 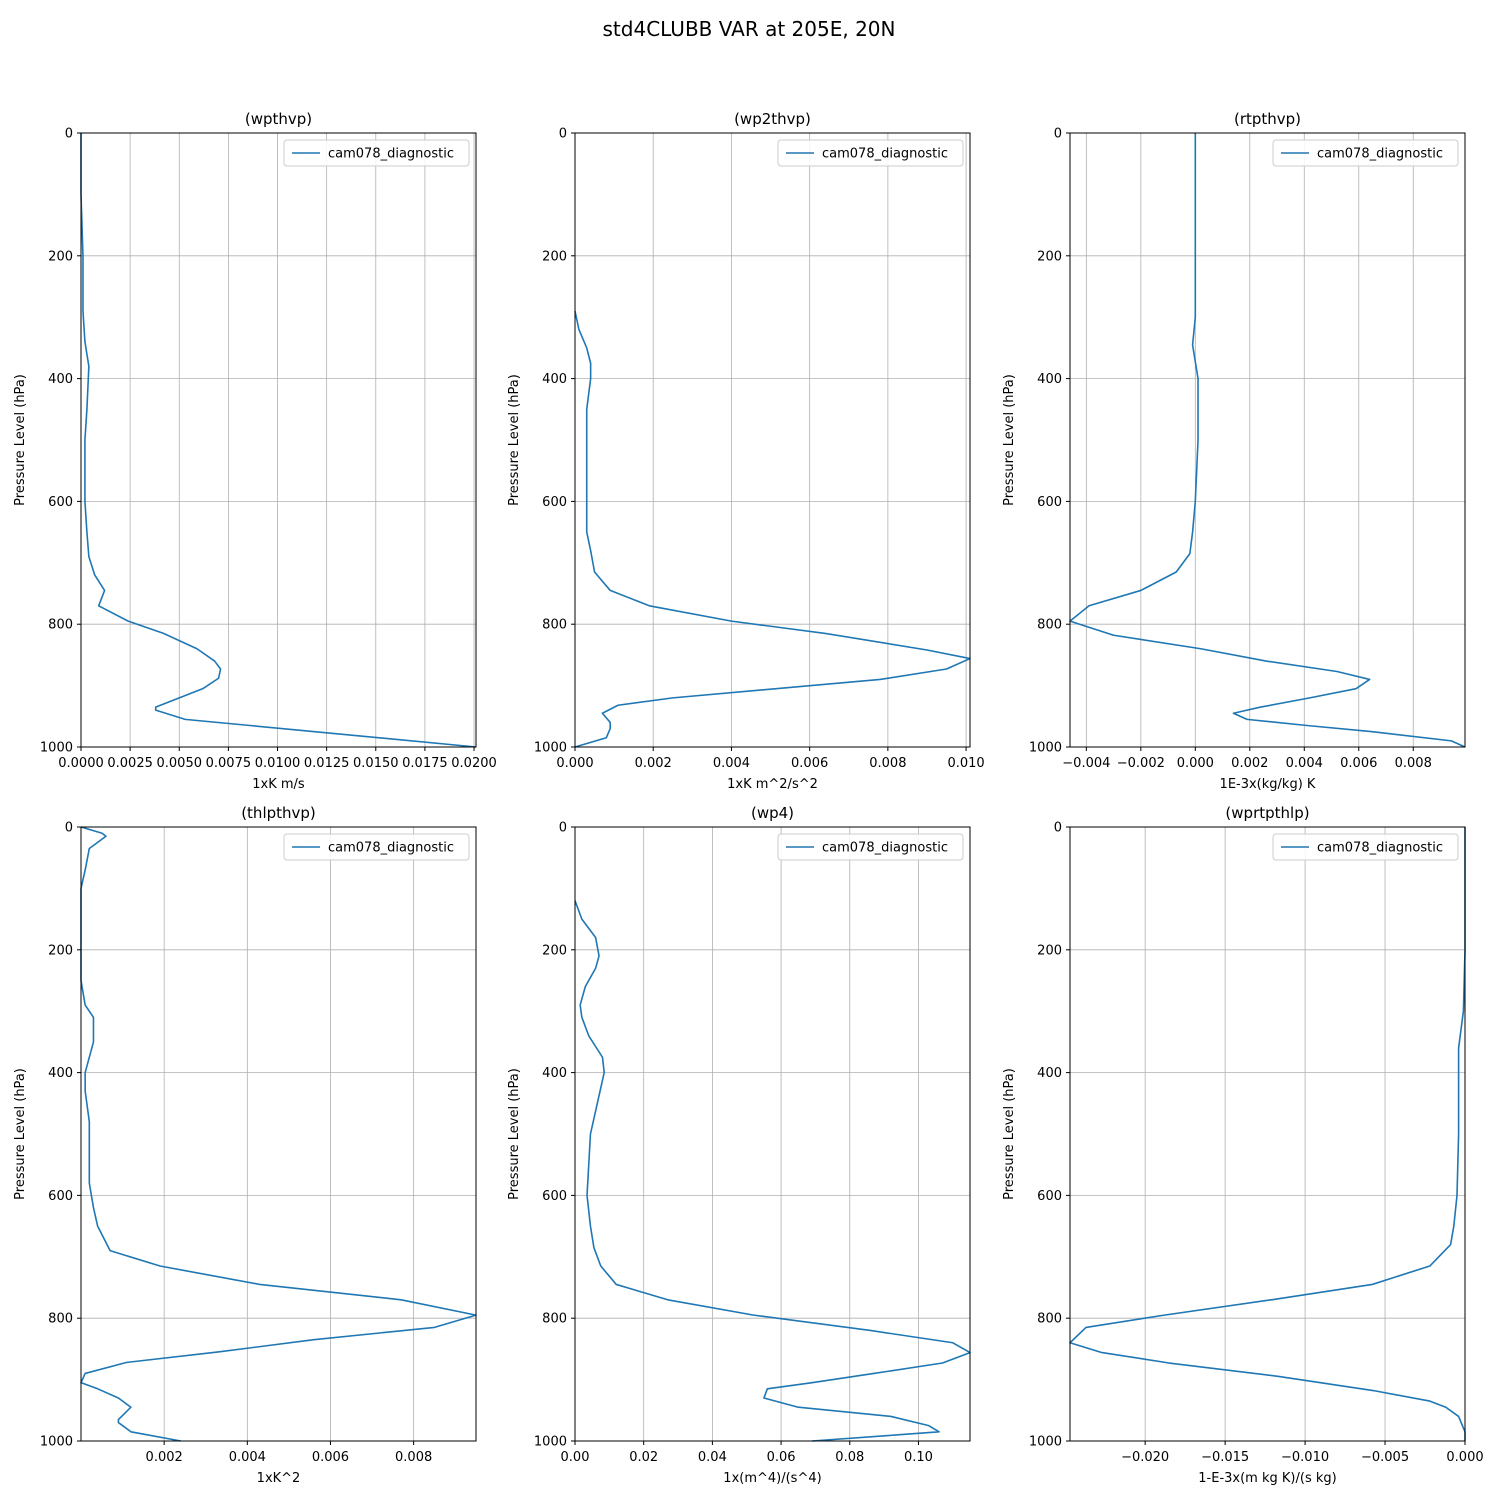 I want to click on x-axis-label: 1E-3x(kg/kg) K, so click(x=1268, y=784).